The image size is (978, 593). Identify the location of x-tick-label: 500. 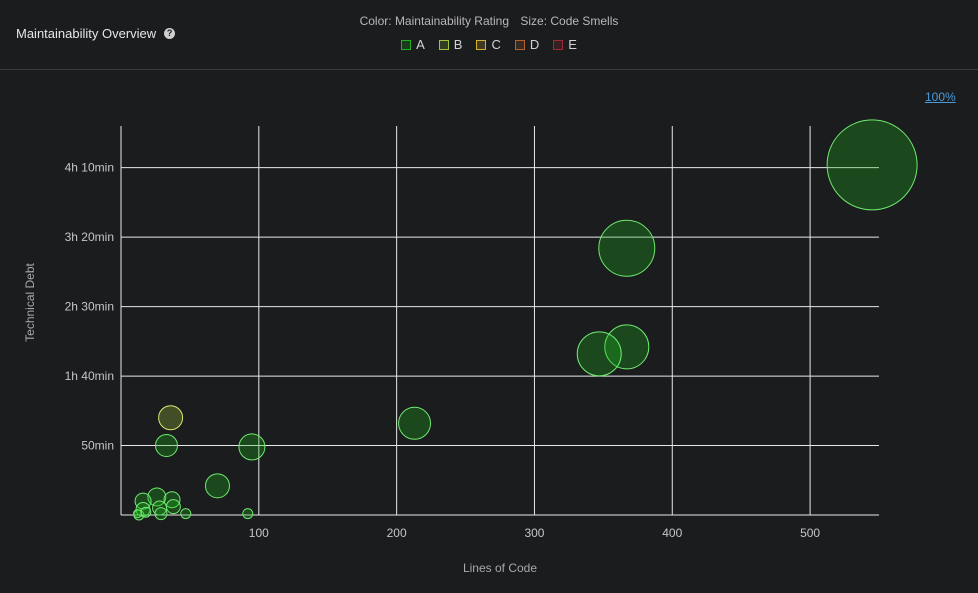
(810, 533).